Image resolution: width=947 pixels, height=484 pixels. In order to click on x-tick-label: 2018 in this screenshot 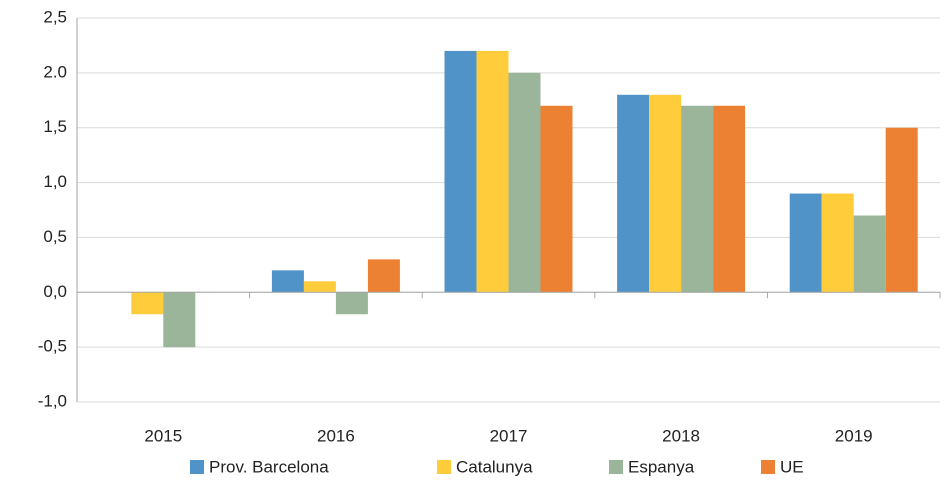, I will do `click(681, 435)`.